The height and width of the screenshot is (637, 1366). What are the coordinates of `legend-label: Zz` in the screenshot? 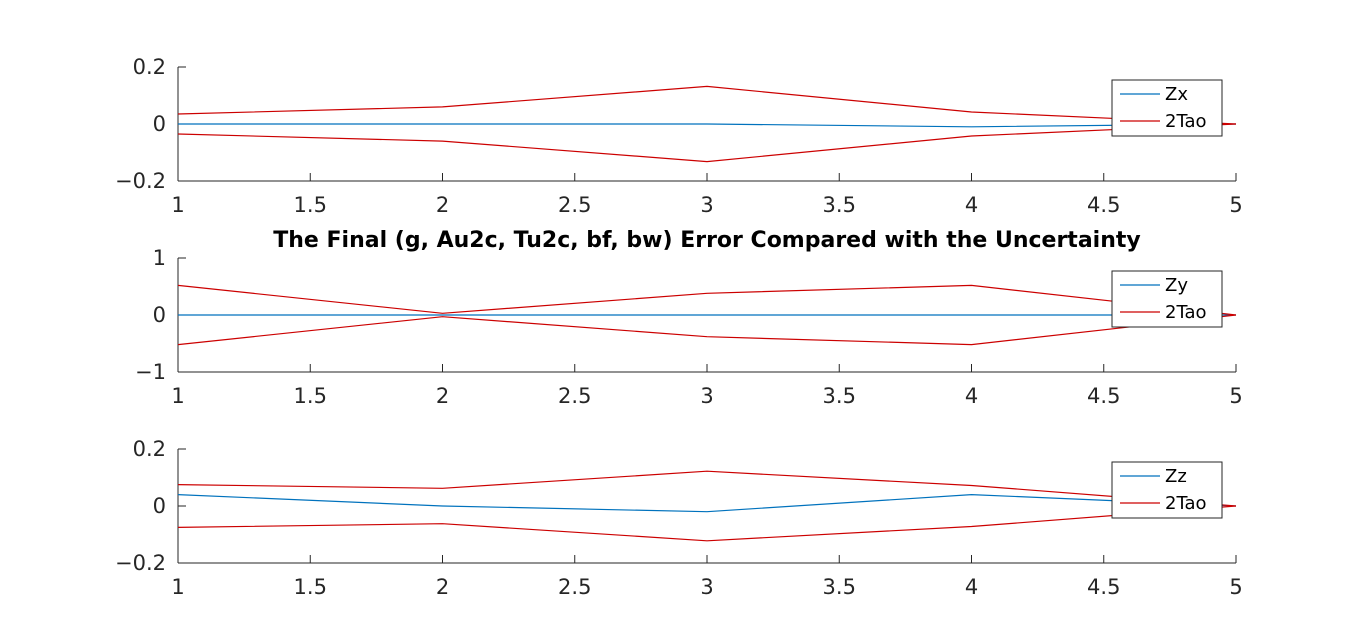 It's located at (1176, 476).